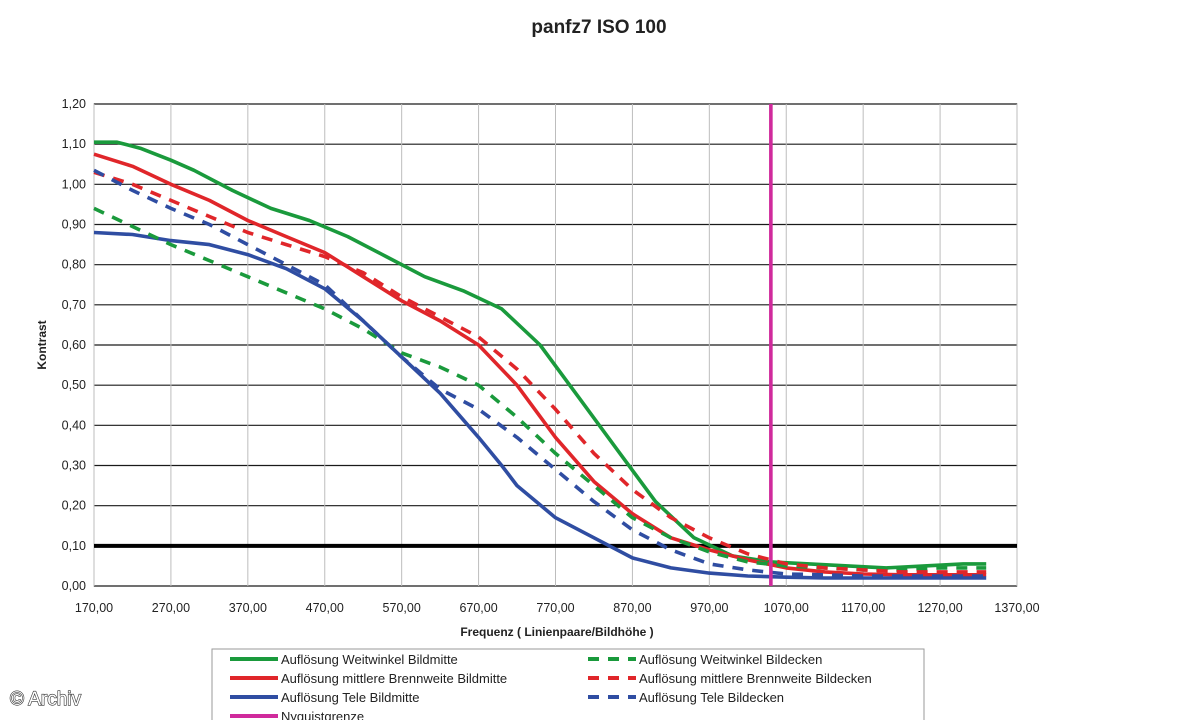 This screenshot has width=1199, height=720. What do you see at coordinates (248, 608) in the screenshot?
I see `x-tick-label: 370,00` at bounding box center [248, 608].